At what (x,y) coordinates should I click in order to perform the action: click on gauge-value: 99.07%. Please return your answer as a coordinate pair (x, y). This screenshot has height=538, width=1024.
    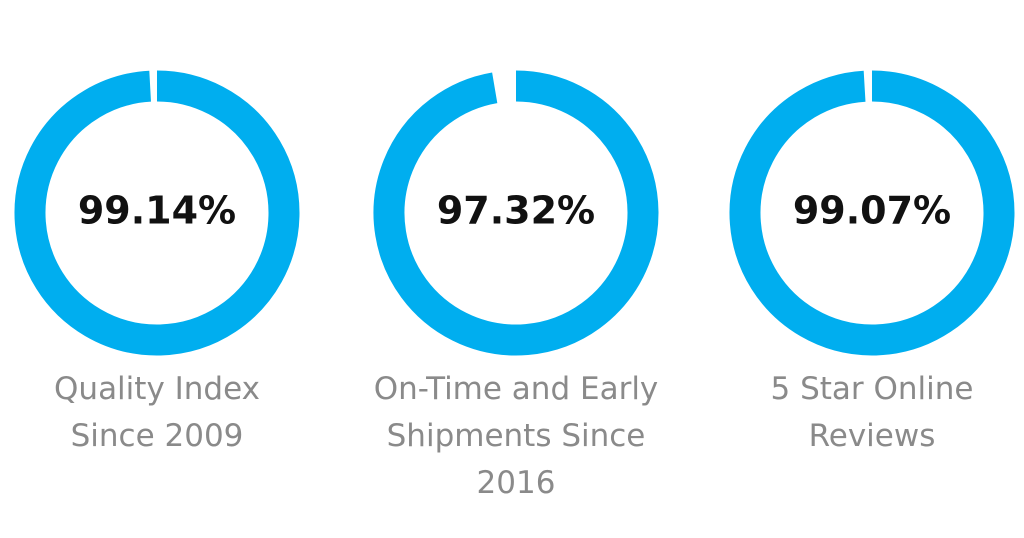
    Looking at the image, I should click on (872, 211).